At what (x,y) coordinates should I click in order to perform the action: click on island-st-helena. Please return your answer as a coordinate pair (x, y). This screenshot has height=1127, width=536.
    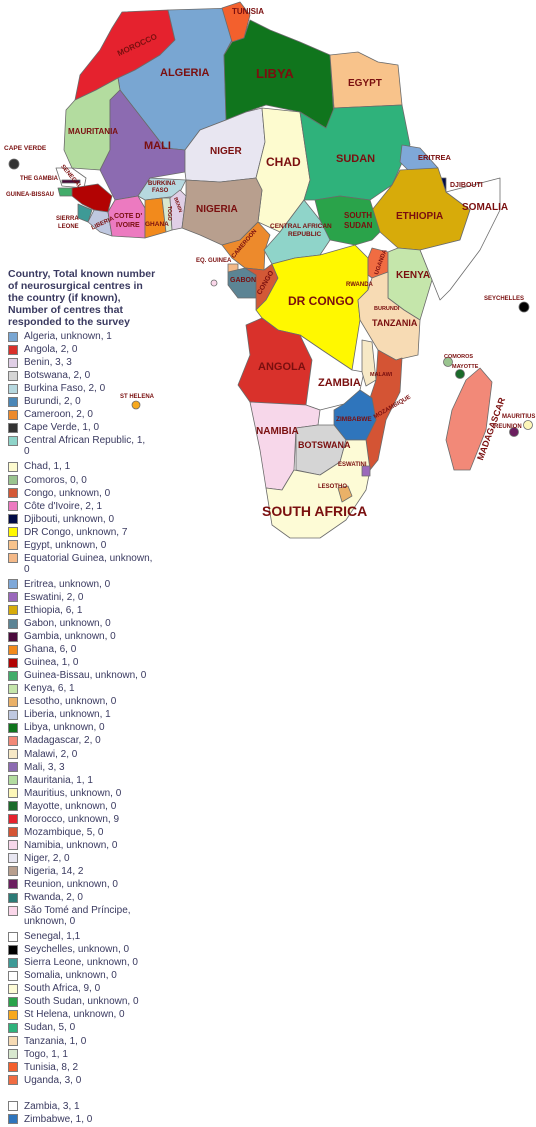
    Looking at the image, I should click on (136, 405).